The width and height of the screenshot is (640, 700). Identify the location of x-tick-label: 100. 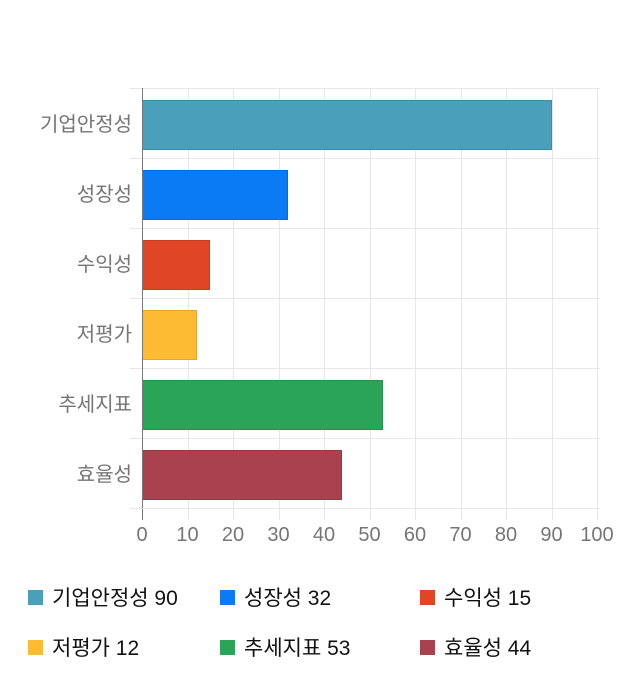
(597, 535).